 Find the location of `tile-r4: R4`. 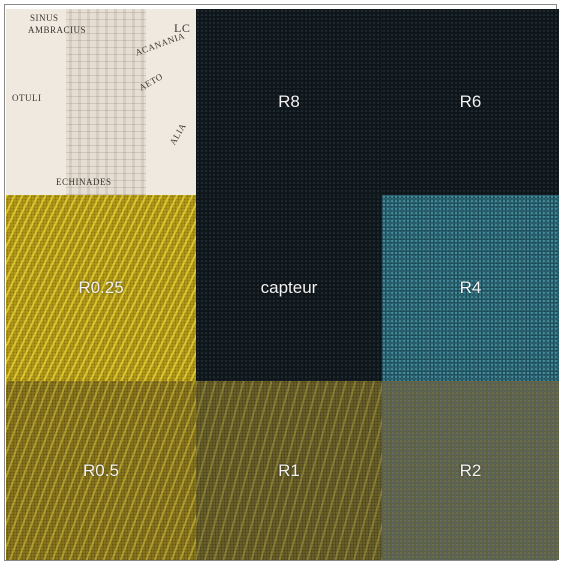

tile-r4: R4 is located at coordinates (470, 288).